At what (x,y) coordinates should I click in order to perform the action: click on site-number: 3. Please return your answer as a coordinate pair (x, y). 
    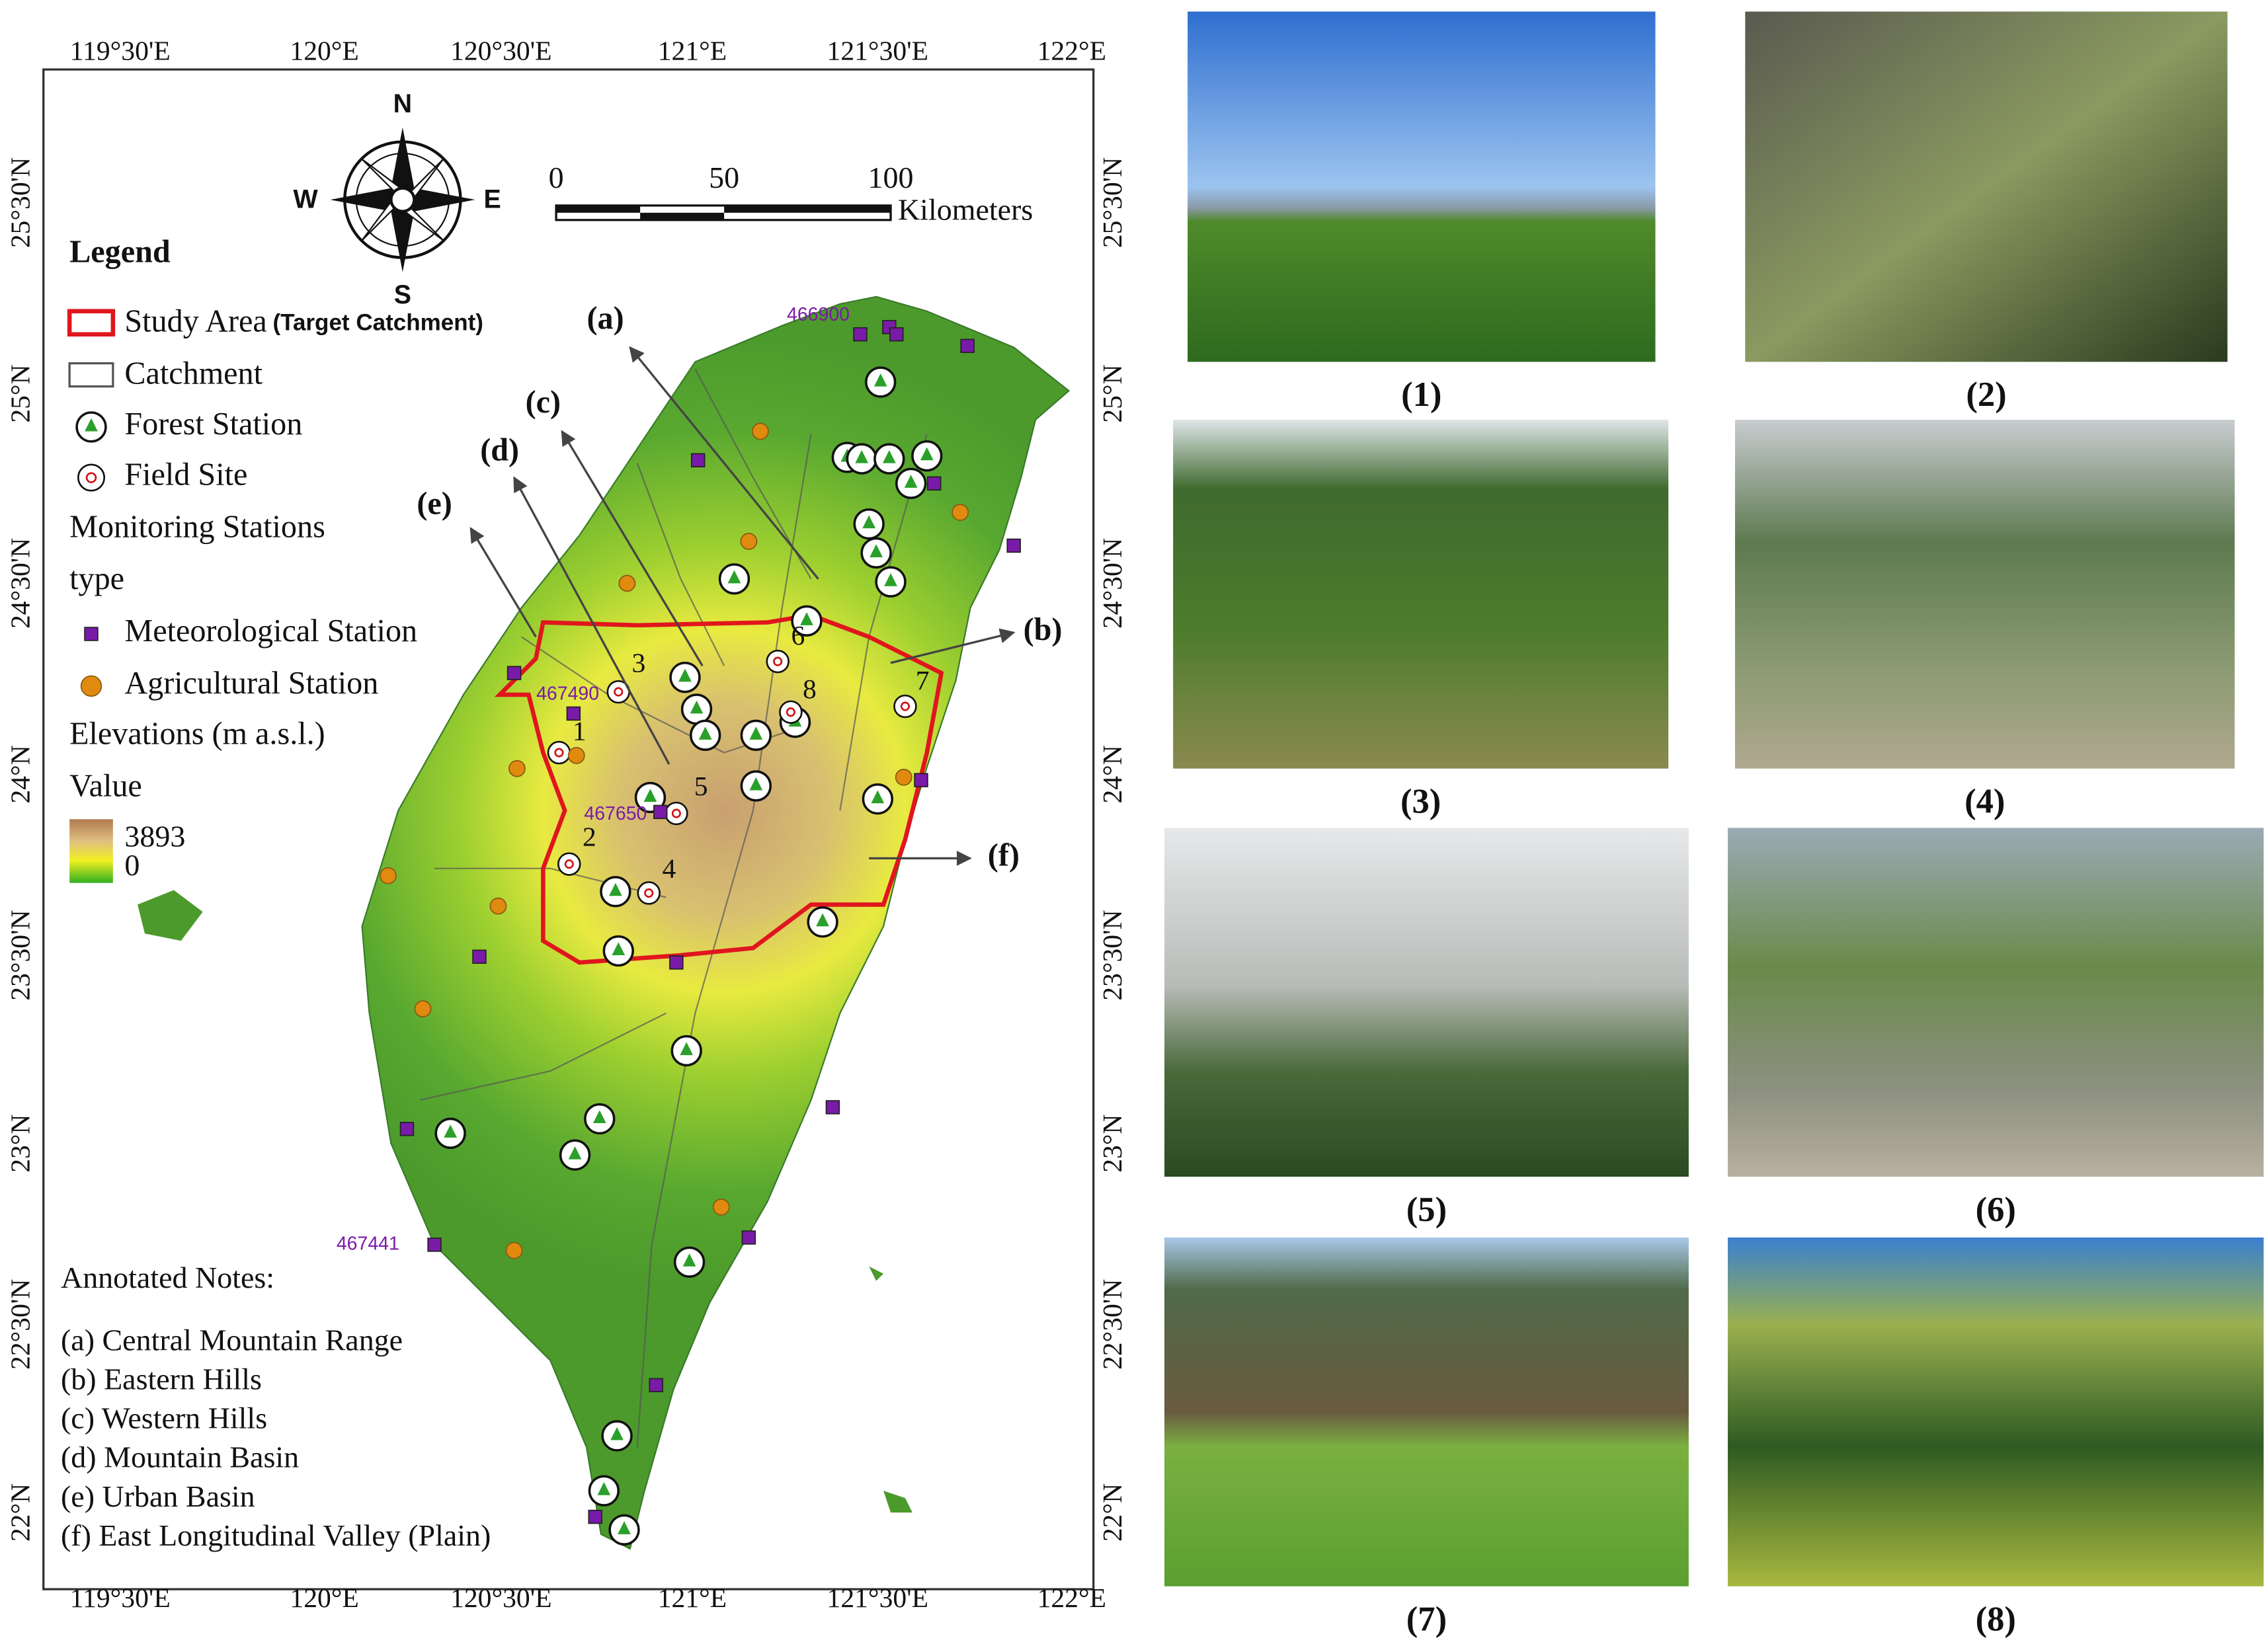
    Looking at the image, I should click on (639, 663).